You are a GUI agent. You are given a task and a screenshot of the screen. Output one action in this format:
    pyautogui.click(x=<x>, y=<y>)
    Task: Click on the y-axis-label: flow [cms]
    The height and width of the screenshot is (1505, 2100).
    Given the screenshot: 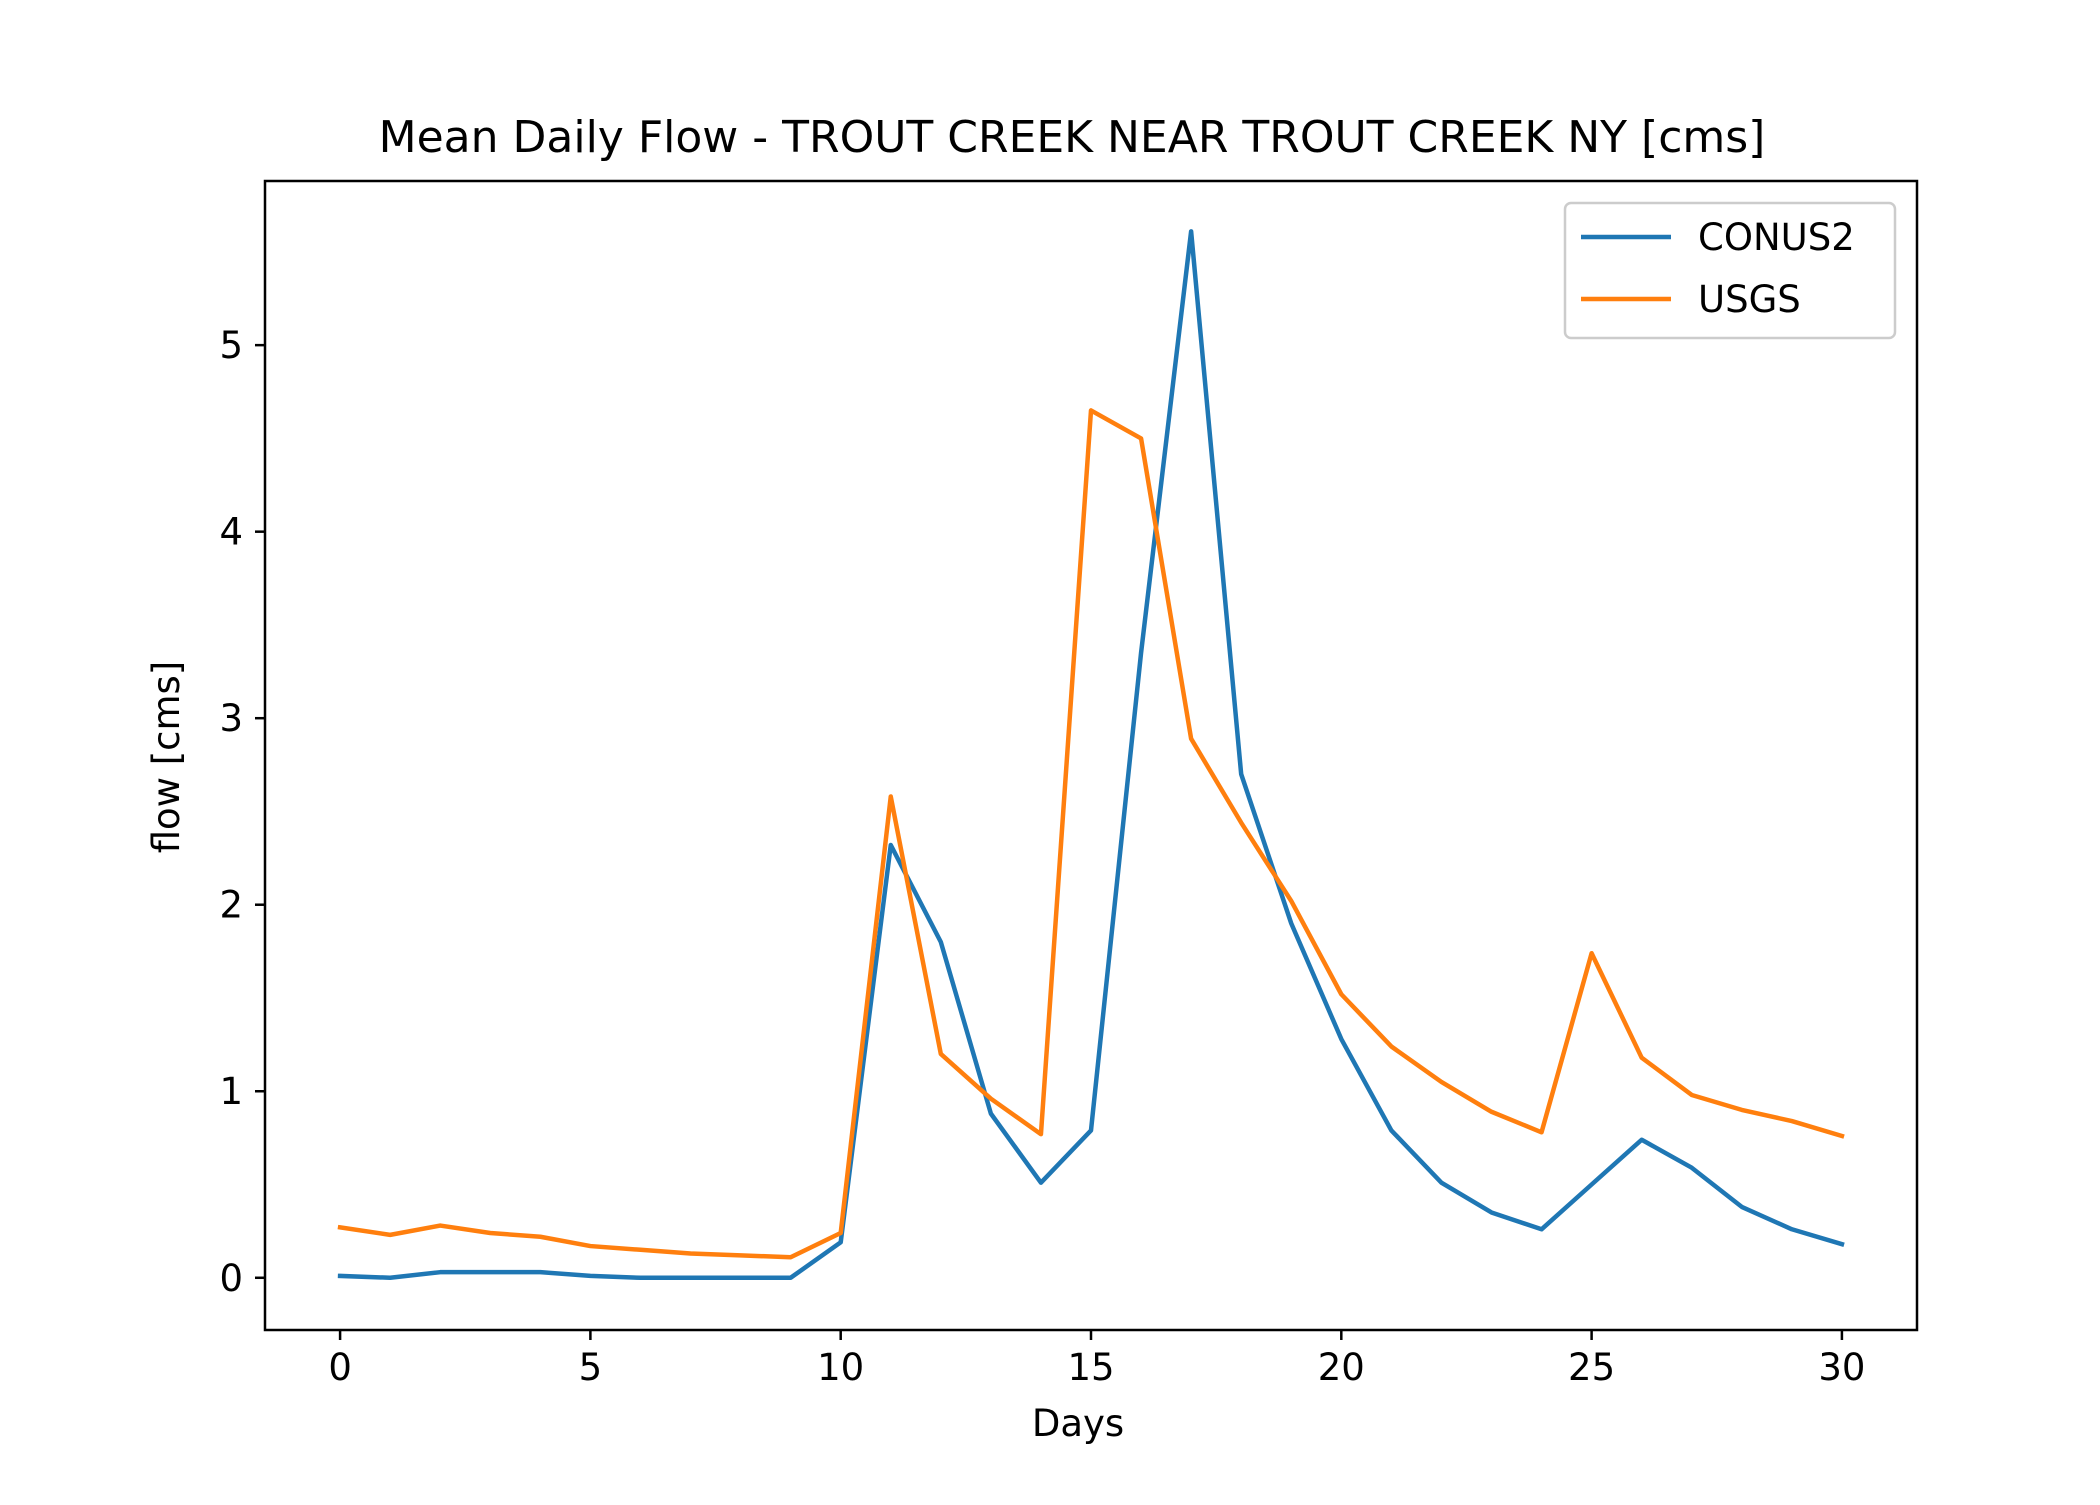 What is the action you would take?
    pyautogui.click(x=166, y=757)
    